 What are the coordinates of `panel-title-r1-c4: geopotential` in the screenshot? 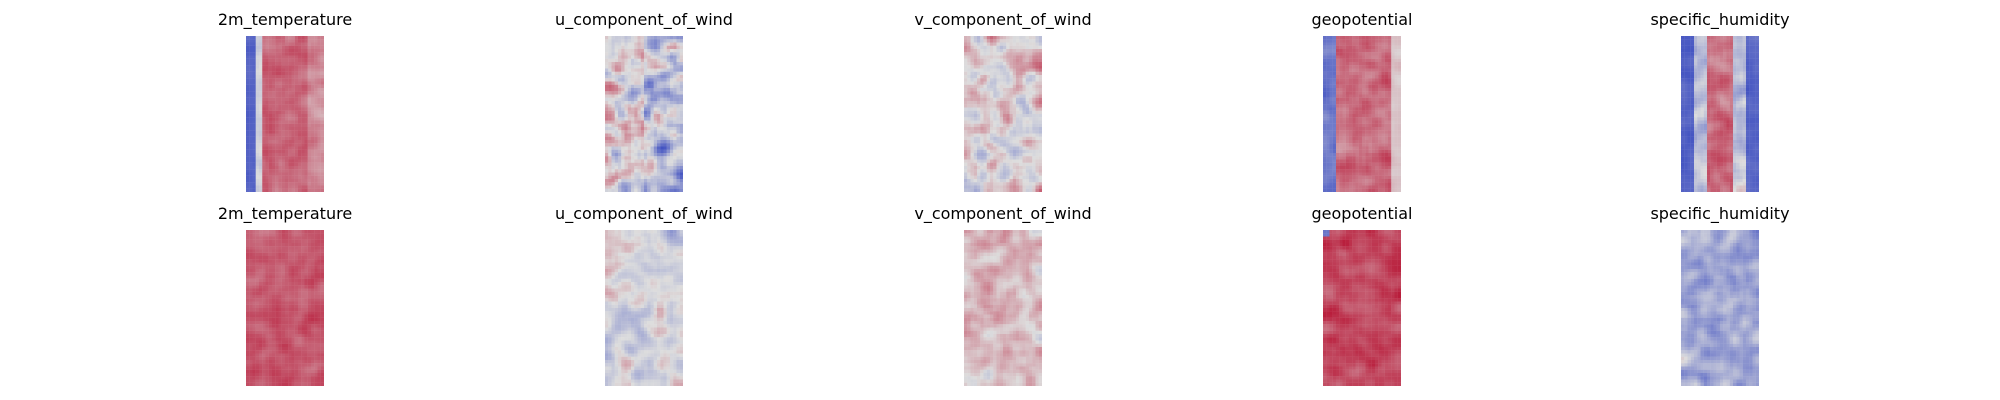 It's located at (1362, 19).